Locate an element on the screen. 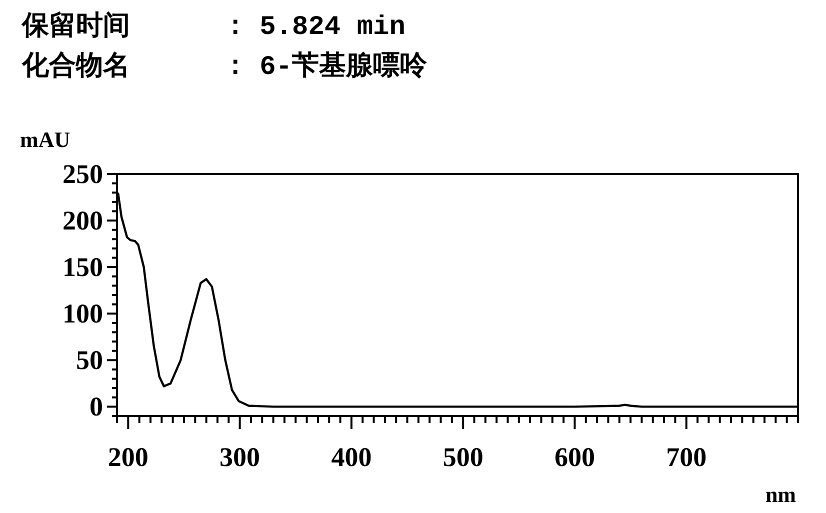 Image resolution: width=826 pixels, height=513 pixels. y-tick-label: 50 is located at coordinates (89, 360).